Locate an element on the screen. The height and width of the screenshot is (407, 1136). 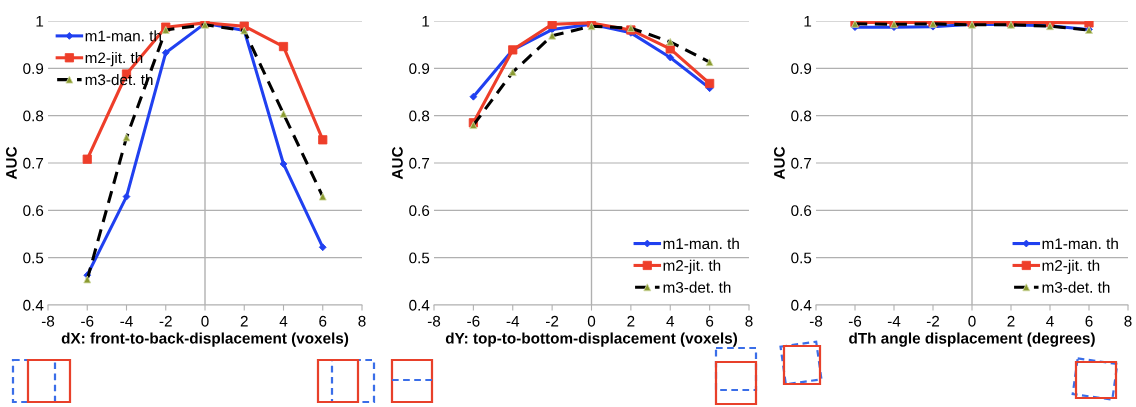
x-axis-title: dY: top-to-bottom-displacement (voxels) is located at coordinates (591, 339).